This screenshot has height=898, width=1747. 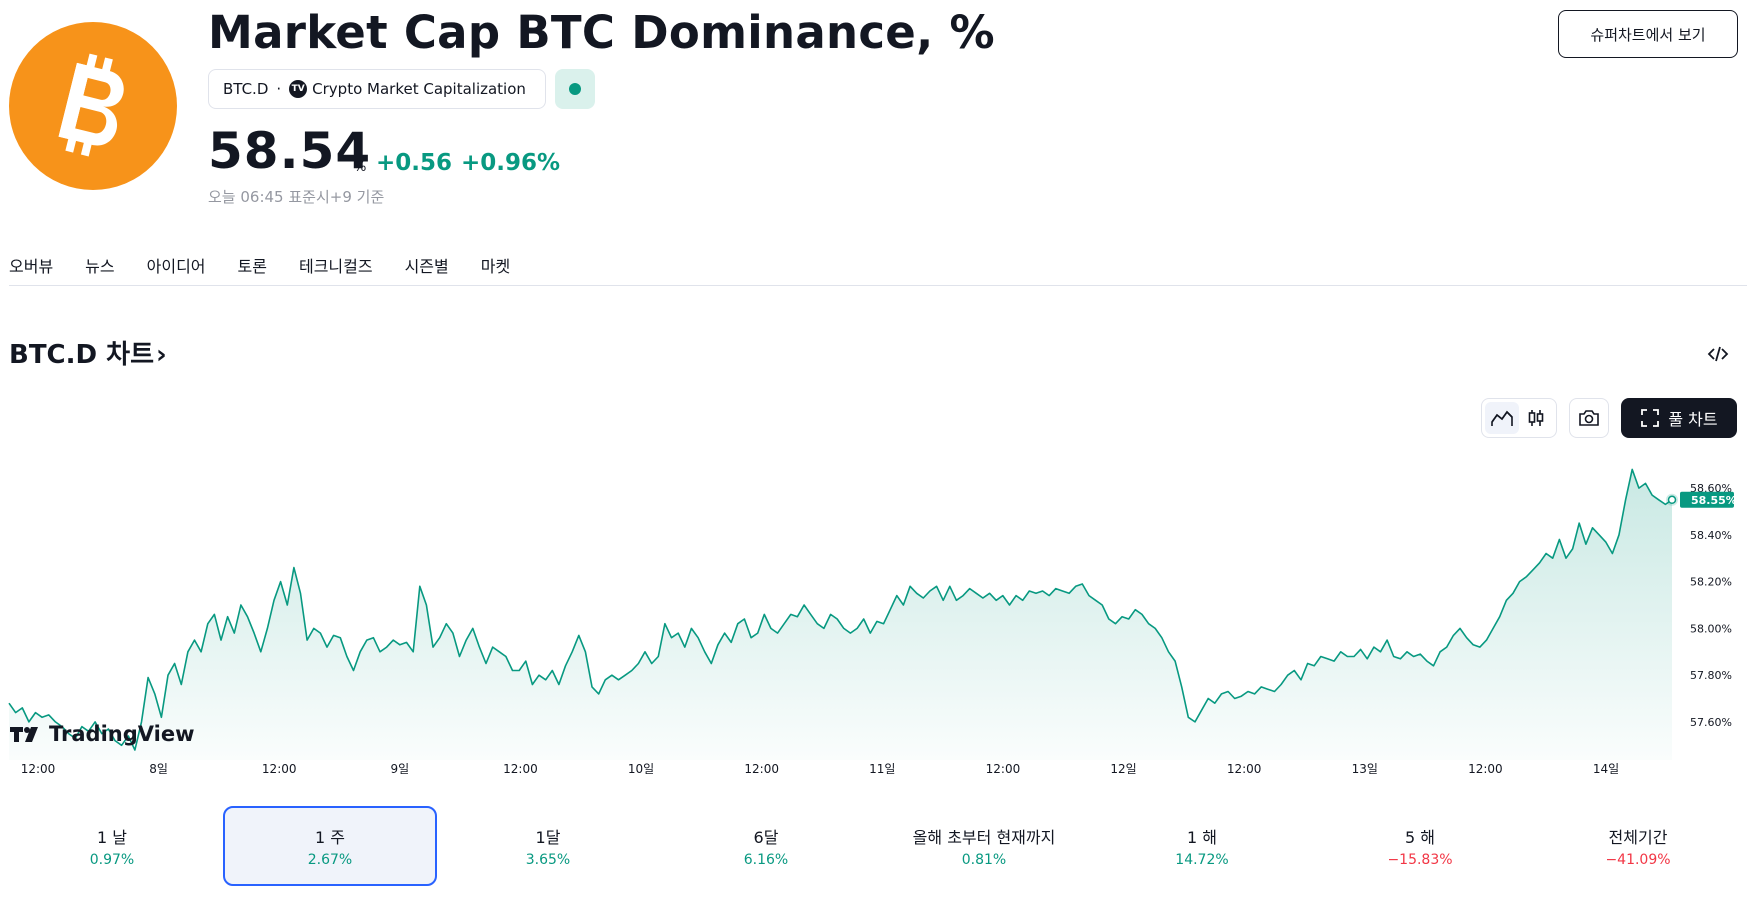 I want to click on period-label: 5 해, so click(x=1420, y=837).